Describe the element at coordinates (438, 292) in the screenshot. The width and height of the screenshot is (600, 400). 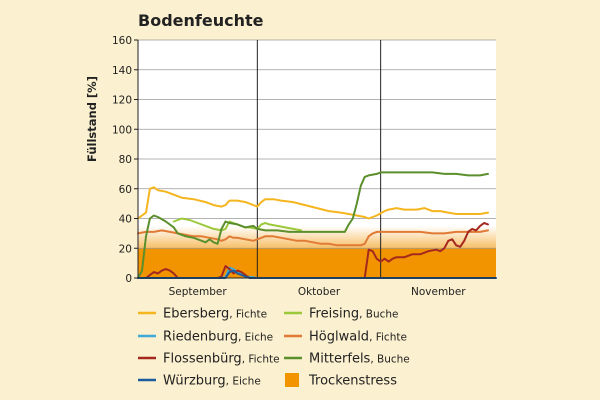
I see `x-month-label: November` at that location.